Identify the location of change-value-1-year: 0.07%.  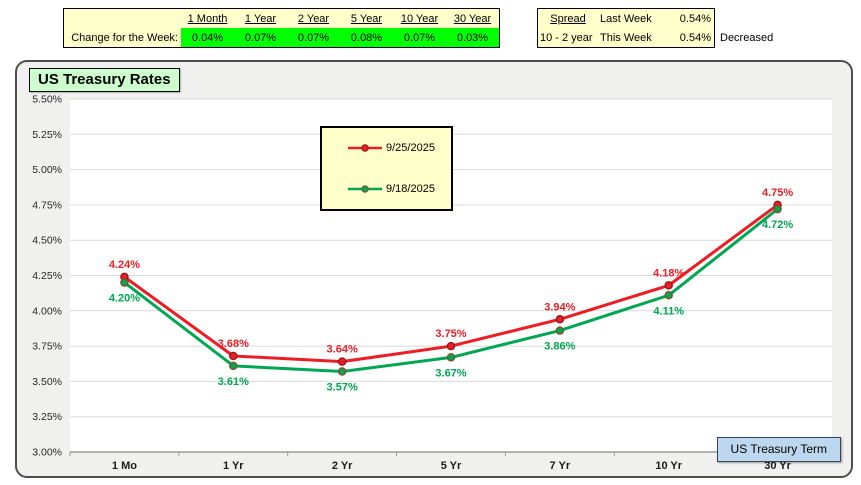
(260, 37).